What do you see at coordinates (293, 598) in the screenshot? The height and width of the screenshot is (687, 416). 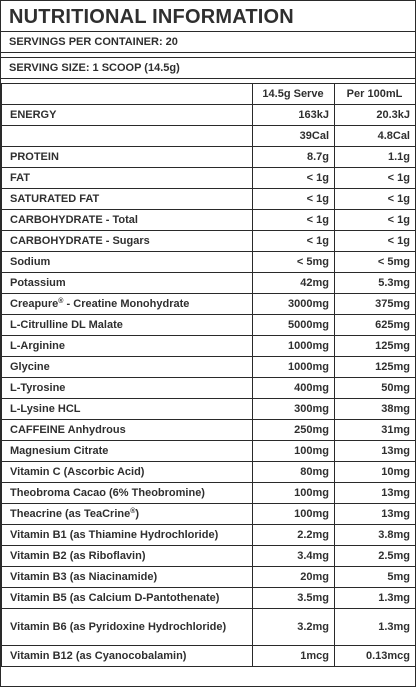 I see `serve-value: 3.5mg` at bounding box center [293, 598].